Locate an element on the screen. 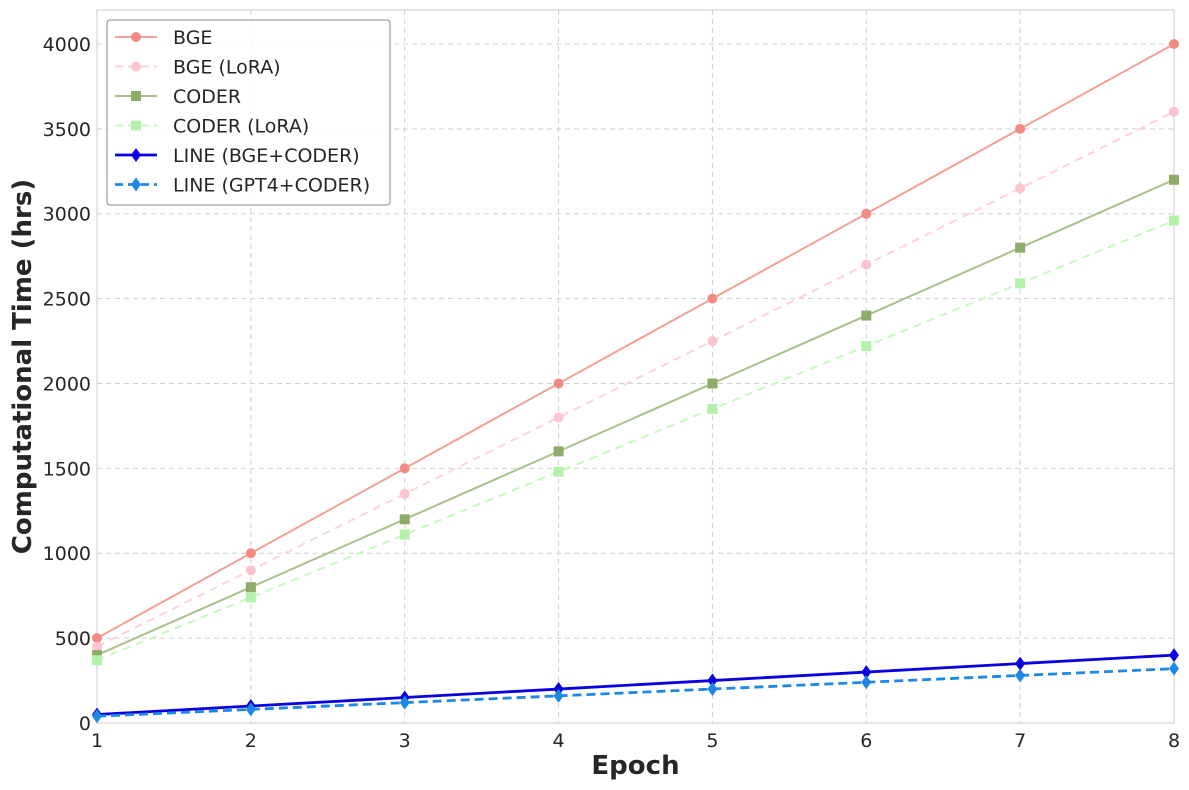 This screenshot has width=1189, height=790. legend-entry: LINE (BGE+CODER) is located at coordinates (237, 156).